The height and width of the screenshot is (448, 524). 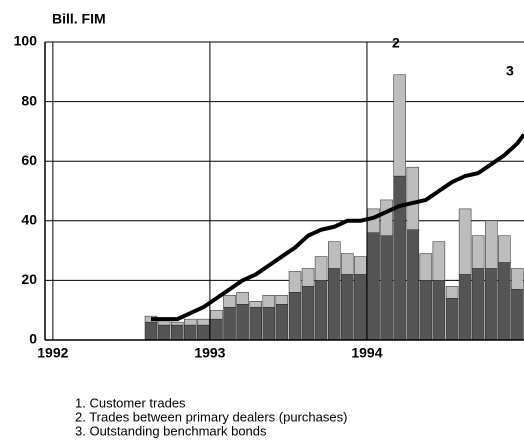 I want to click on y-tick-label: 20, so click(x=29, y=279).